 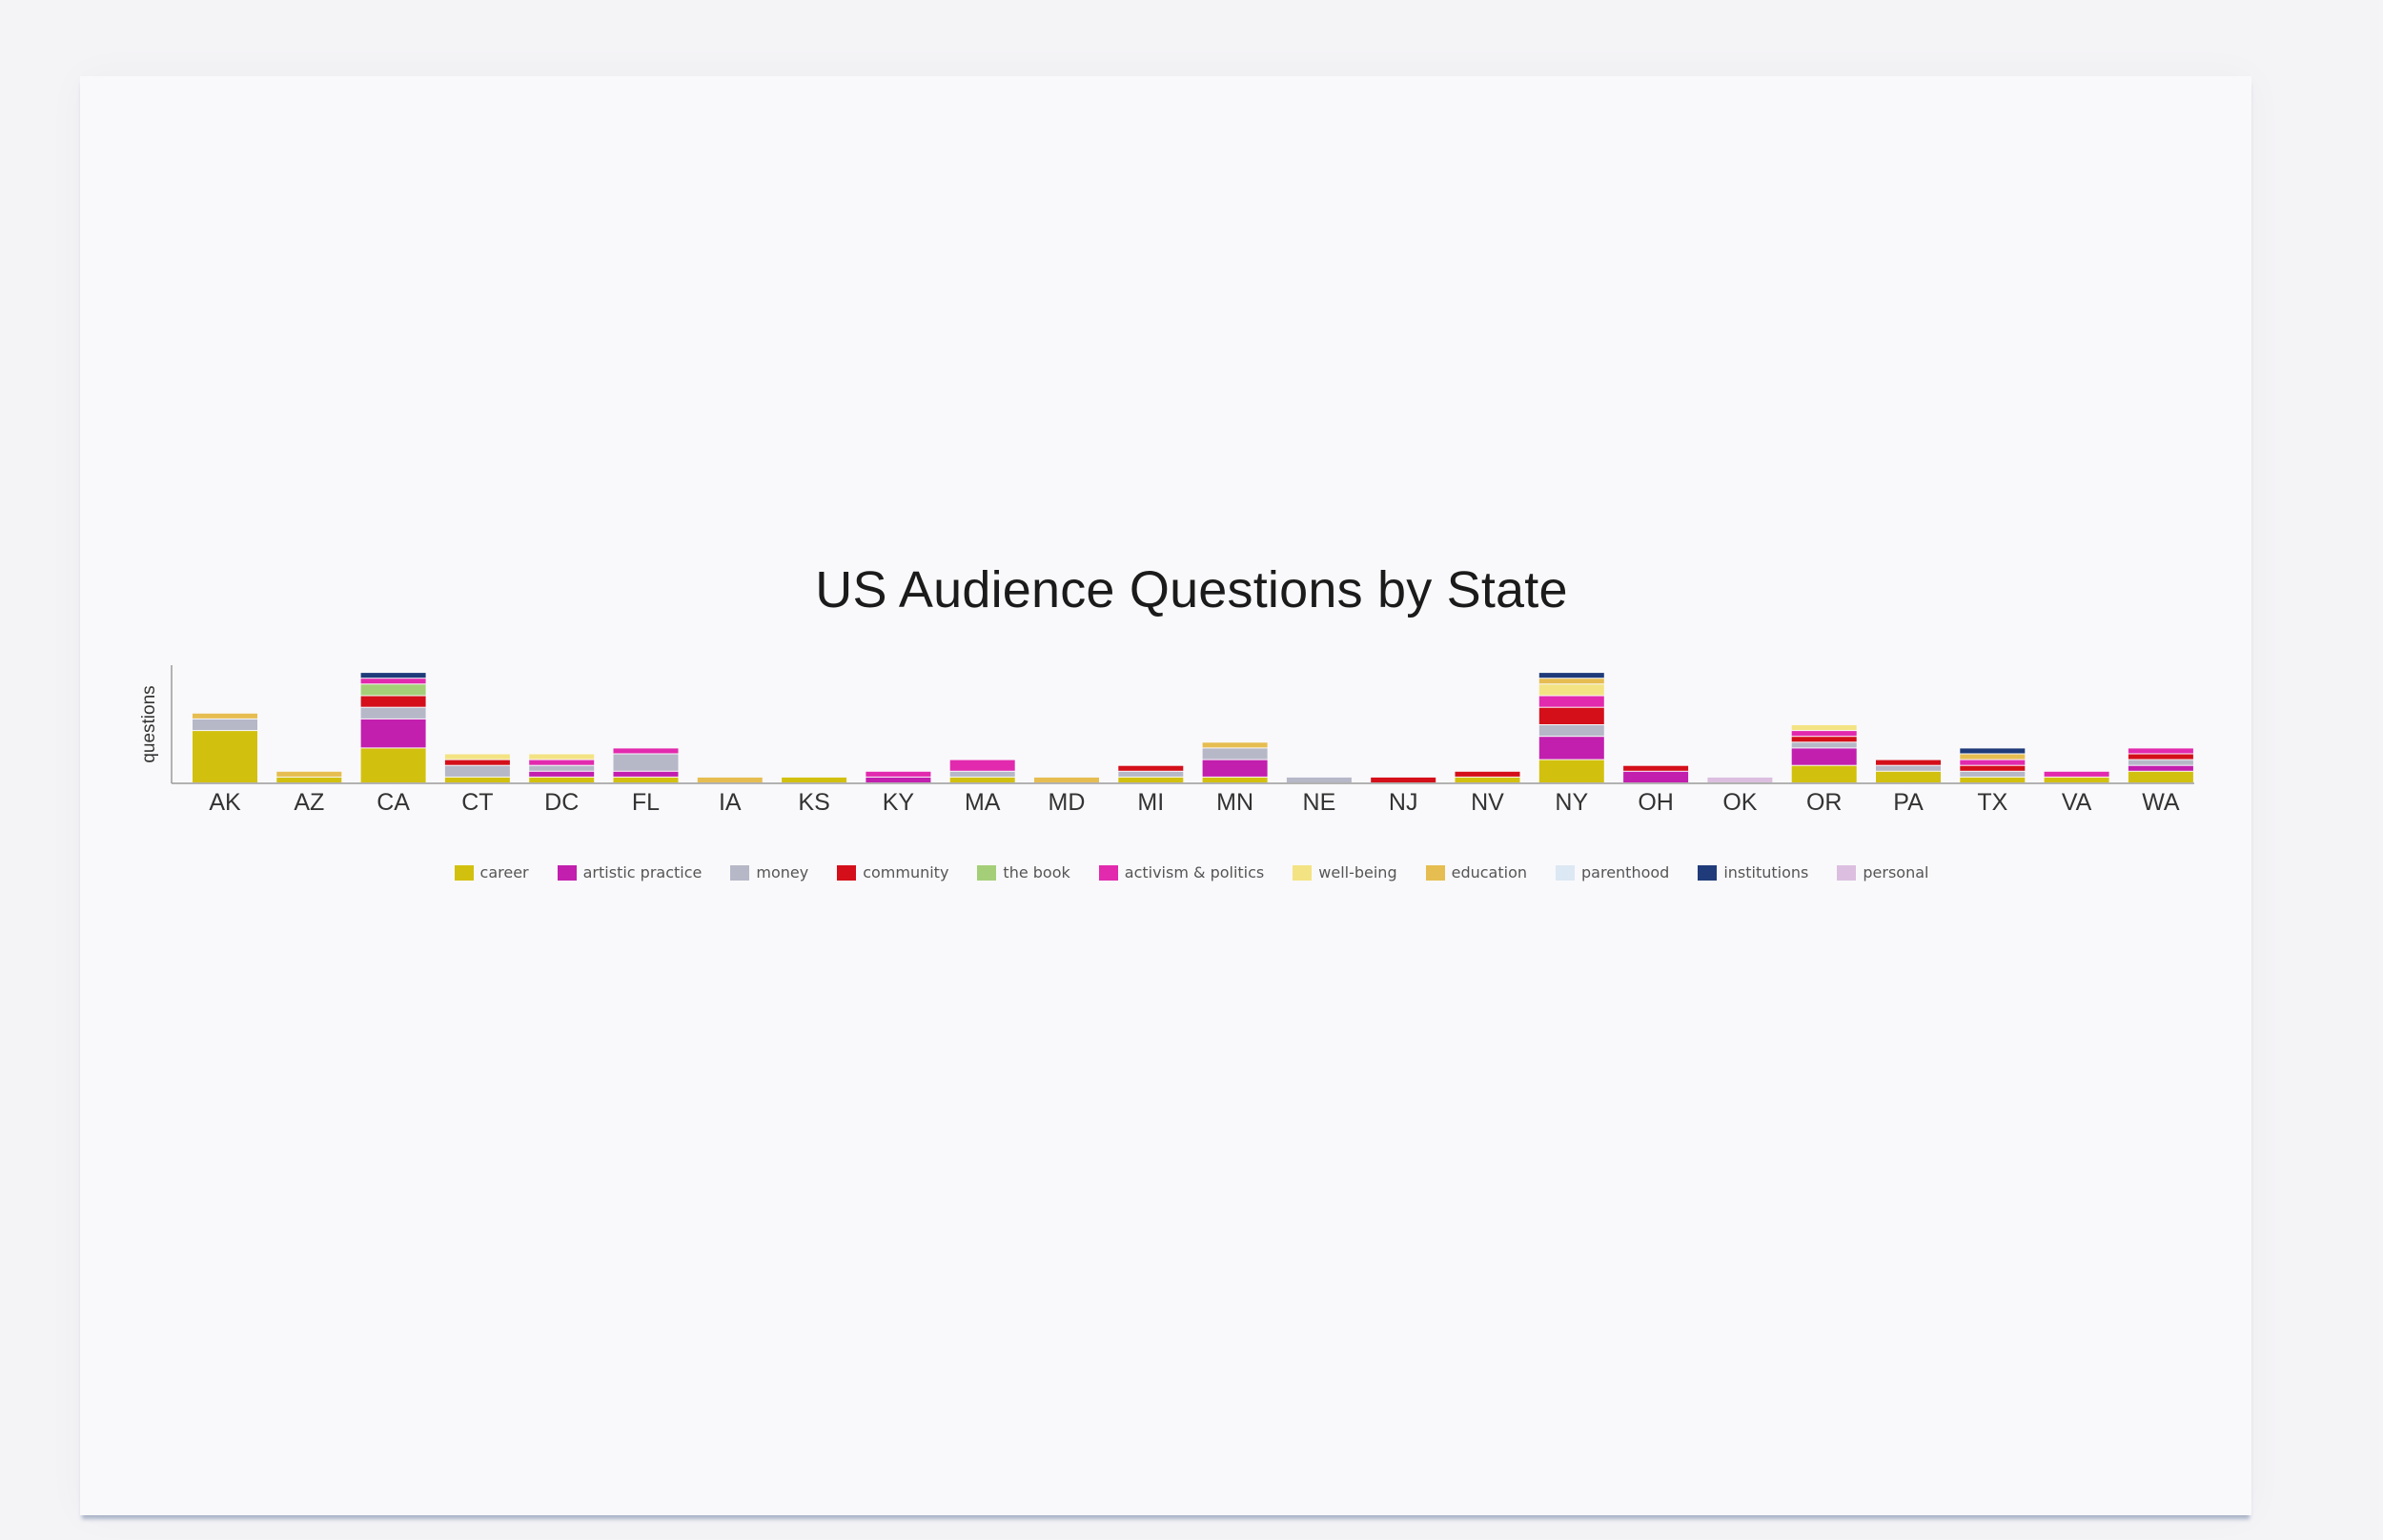 I want to click on bar-group-or, so click(x=1824, y=753).